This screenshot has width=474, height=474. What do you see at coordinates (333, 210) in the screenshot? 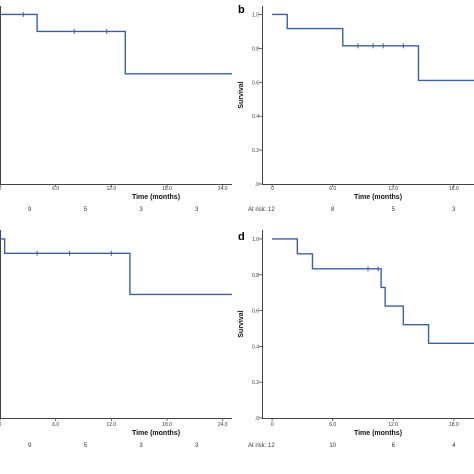
I see `at-risk-count: 8` at bounding box center [333, 210].